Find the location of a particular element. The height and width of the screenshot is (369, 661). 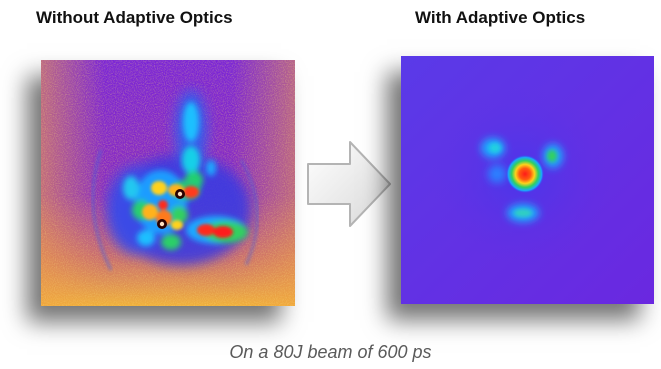

beam-caption: On a 80J beam of 600 ps is located at coordinates (330, 352).